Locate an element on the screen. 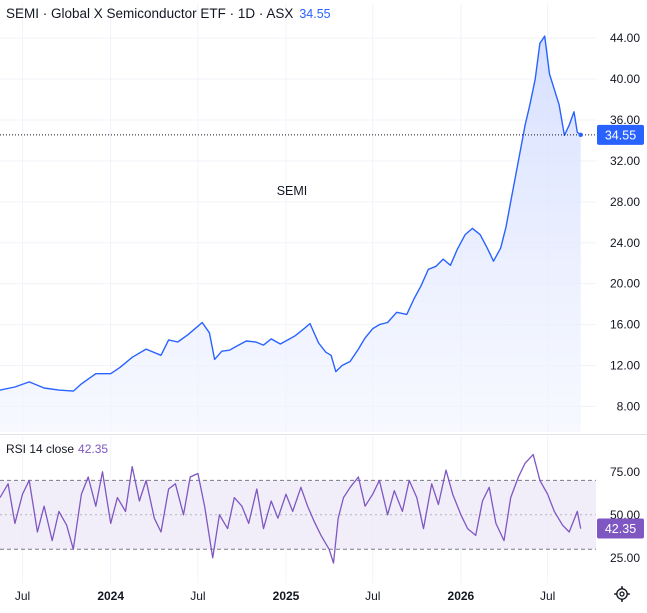  x-tick-label: 2026 is located at coordinates (461, 596).